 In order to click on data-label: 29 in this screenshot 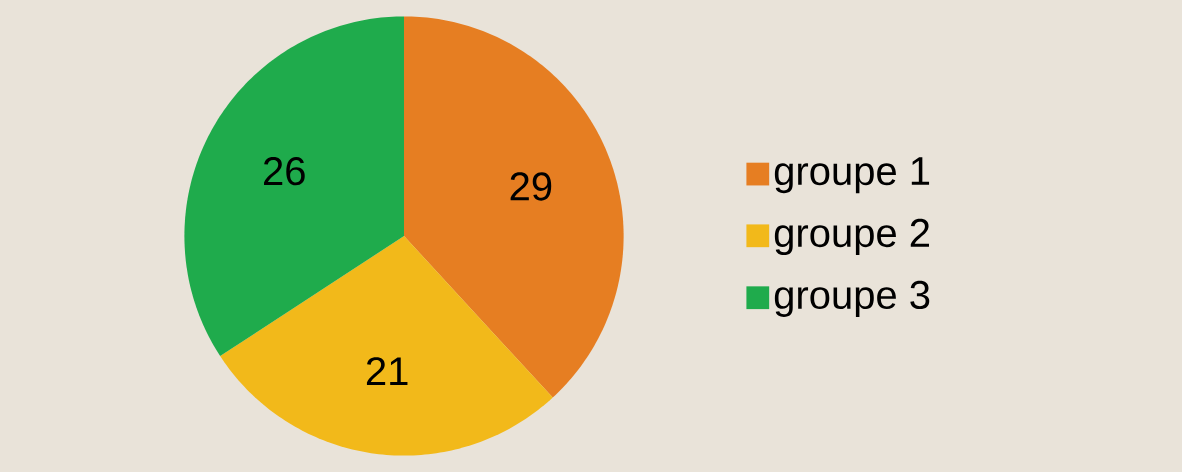, I will do `click(531, 186)`.